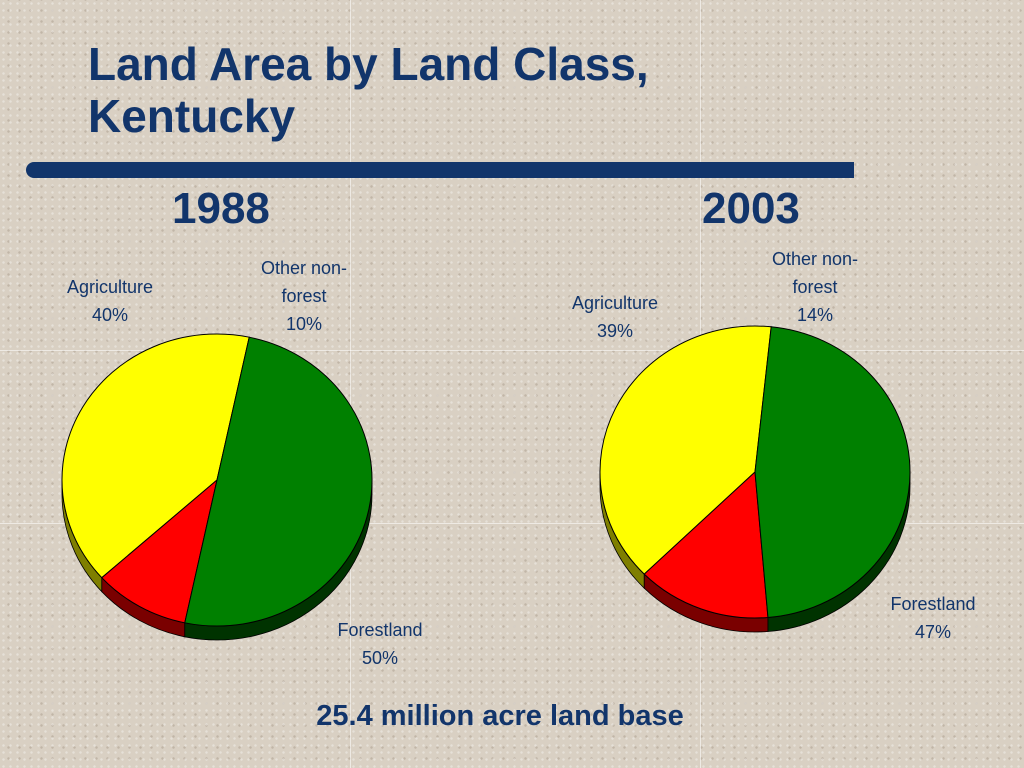  Describe the element at coordinates (278, 481) in the screenshot. I see `pie-1988-slice-forestland` at that location.